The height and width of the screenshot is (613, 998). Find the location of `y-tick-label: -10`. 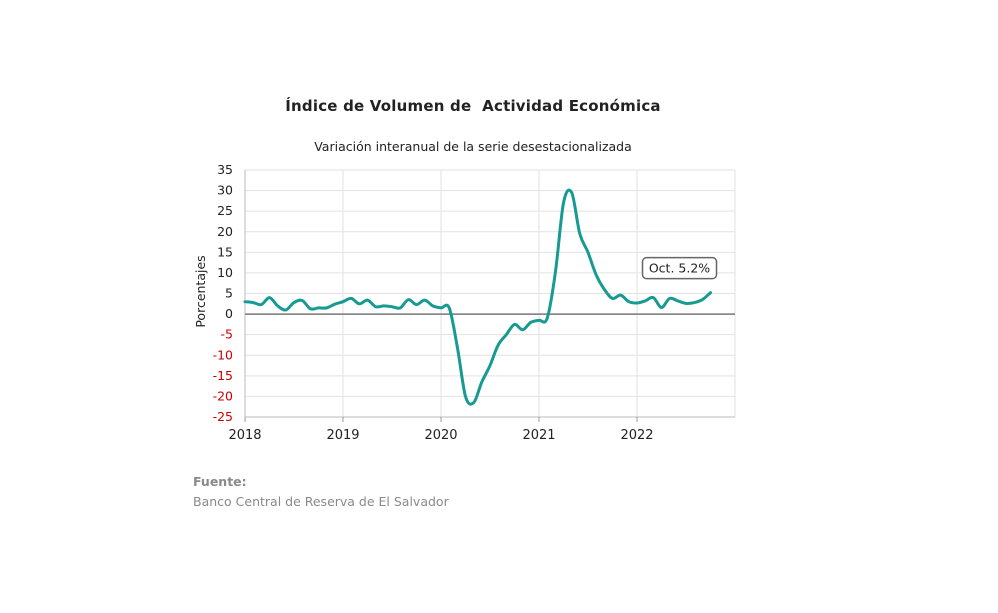

y-tick-label: -10 is located at coordinates (223, 354).